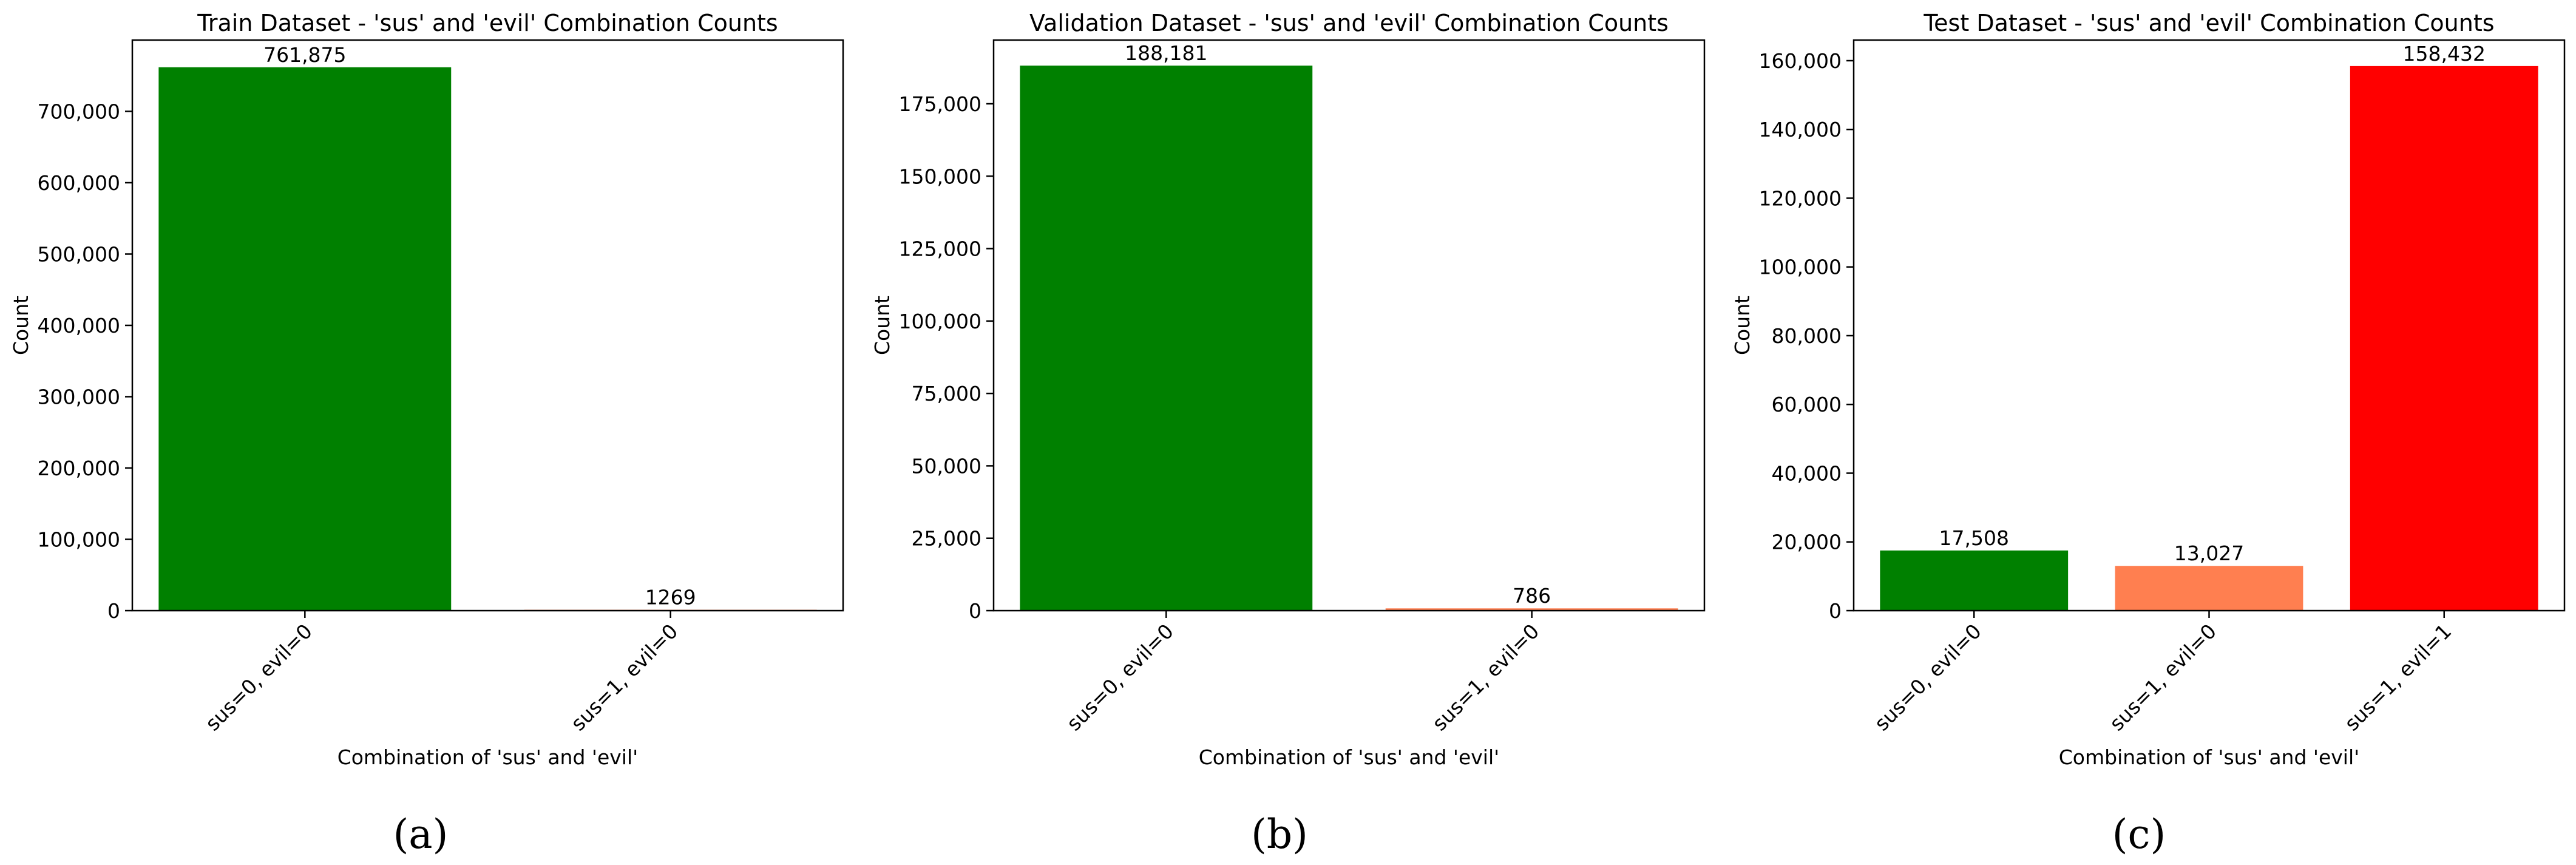  I want to click on y-tick-label: 120,000, so click(1800, 198).